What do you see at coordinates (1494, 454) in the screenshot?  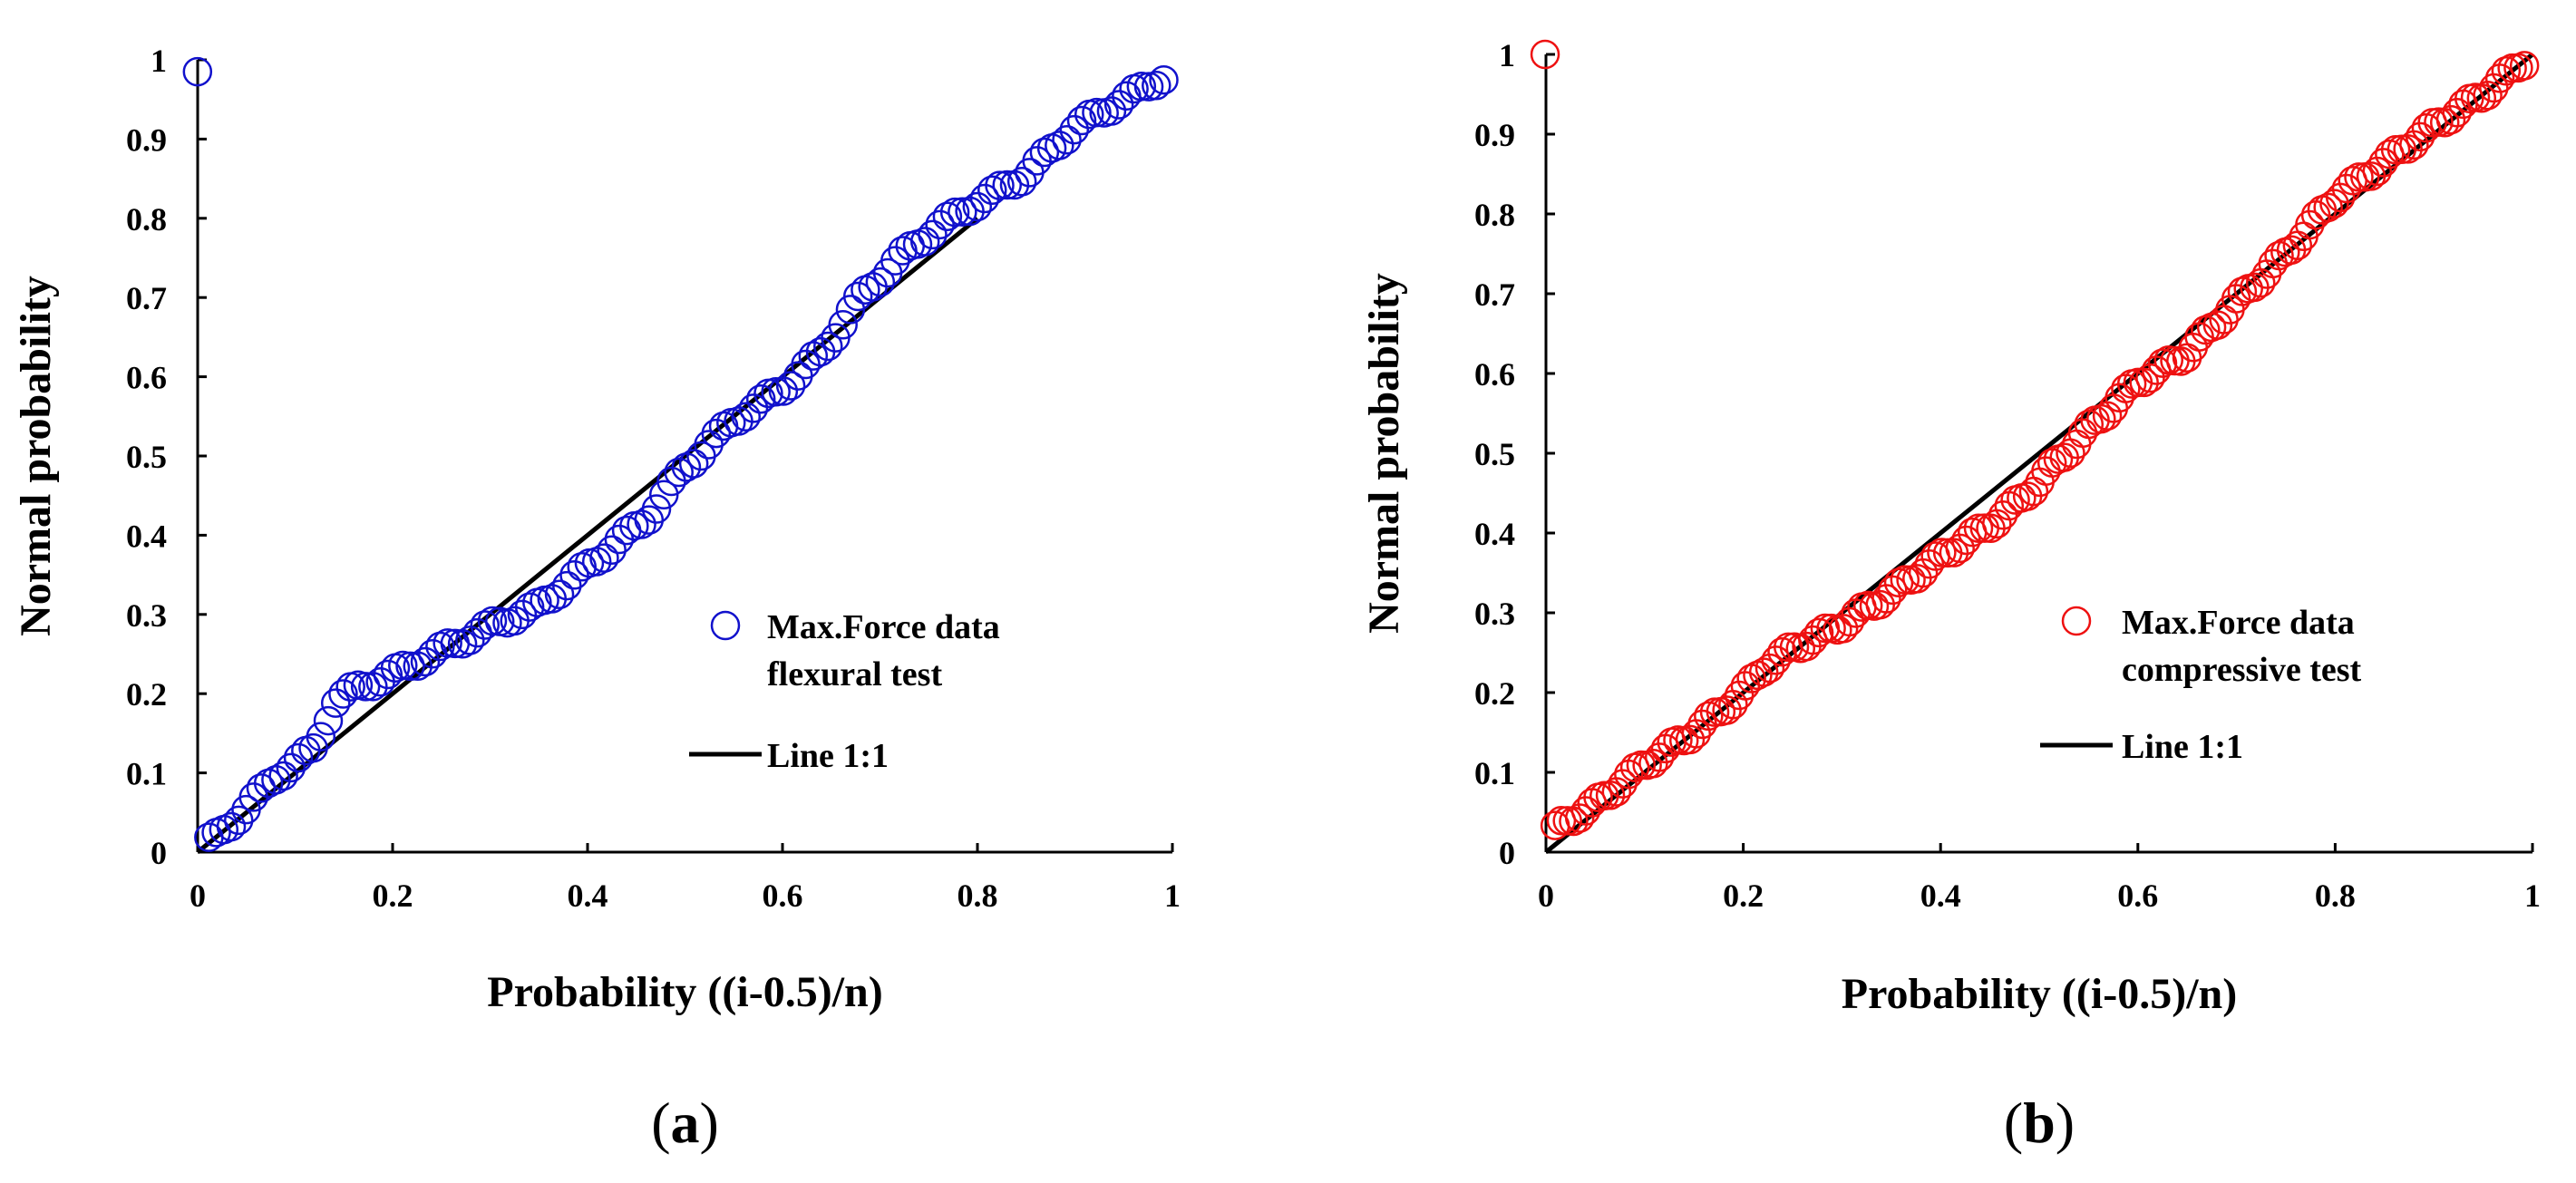 I see `y-tick-label: 0.5` at bounding box center [1494, 454].